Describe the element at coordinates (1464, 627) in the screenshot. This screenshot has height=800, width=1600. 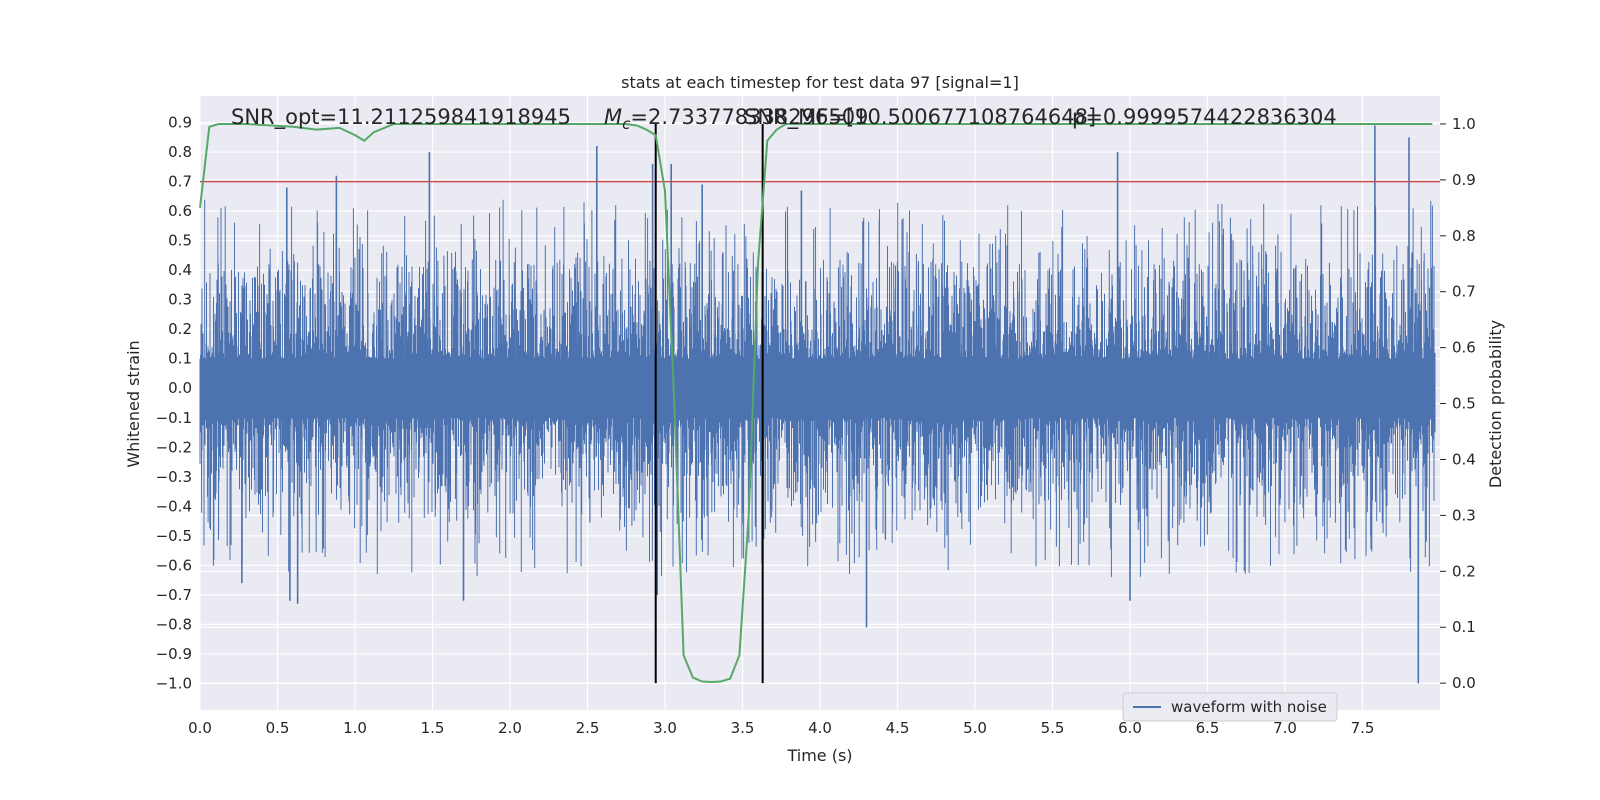
I see `y2-tick-label: 0.1` at that location.